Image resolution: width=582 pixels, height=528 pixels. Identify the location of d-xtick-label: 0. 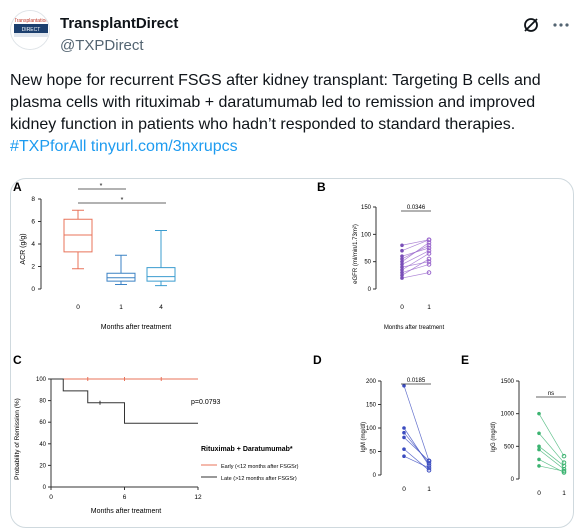
(404, 489).